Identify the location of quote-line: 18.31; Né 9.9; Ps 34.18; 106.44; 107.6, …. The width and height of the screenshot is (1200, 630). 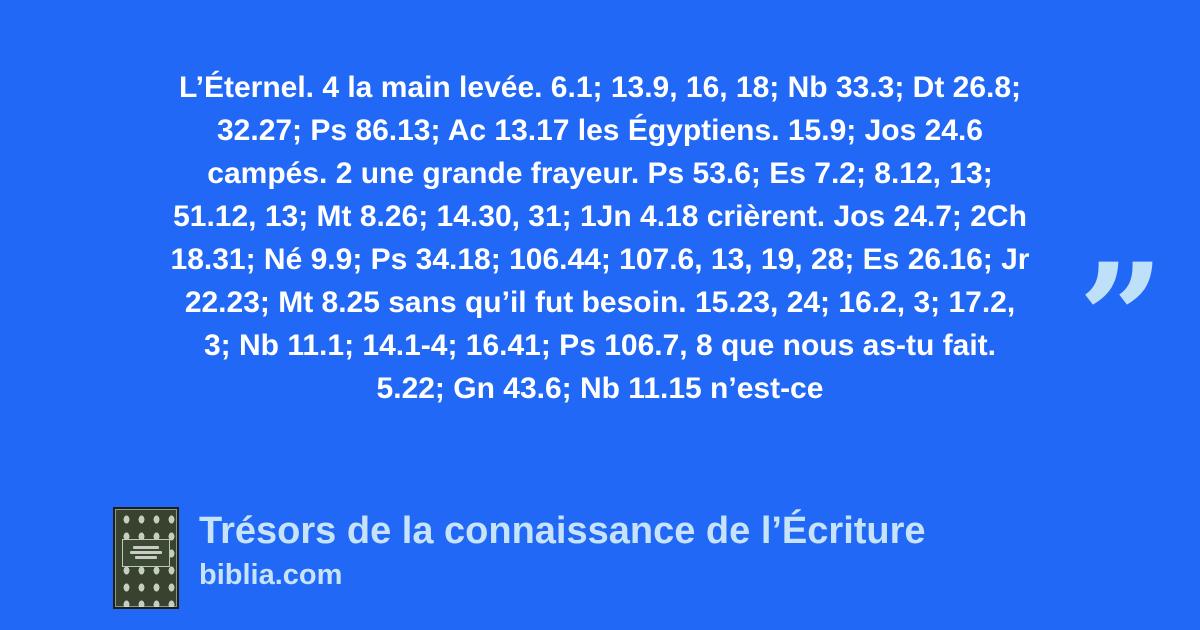
(600, 259).